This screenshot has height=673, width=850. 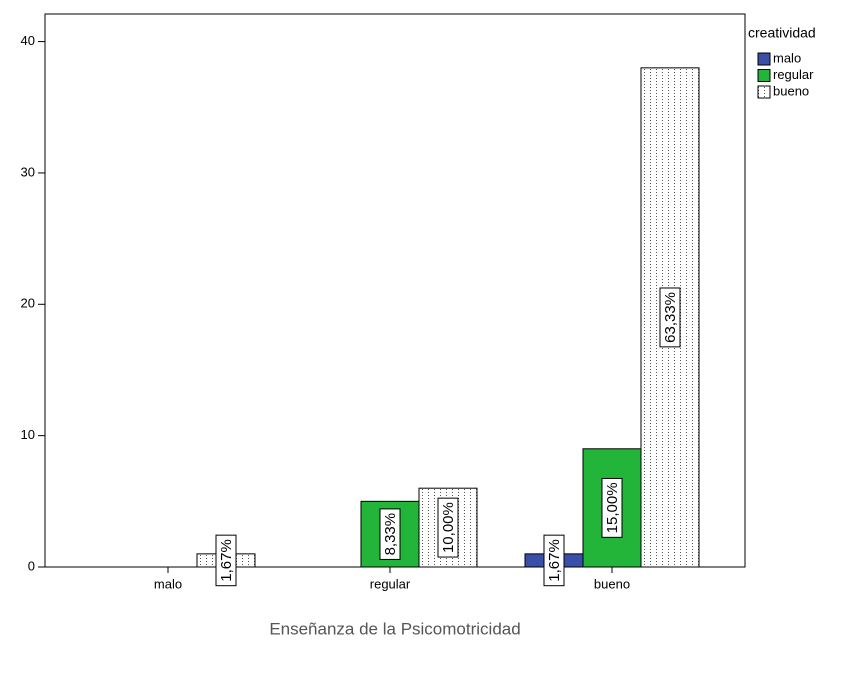 I want to click on value-label-text: 8,33%, so click(x=390, y=534).